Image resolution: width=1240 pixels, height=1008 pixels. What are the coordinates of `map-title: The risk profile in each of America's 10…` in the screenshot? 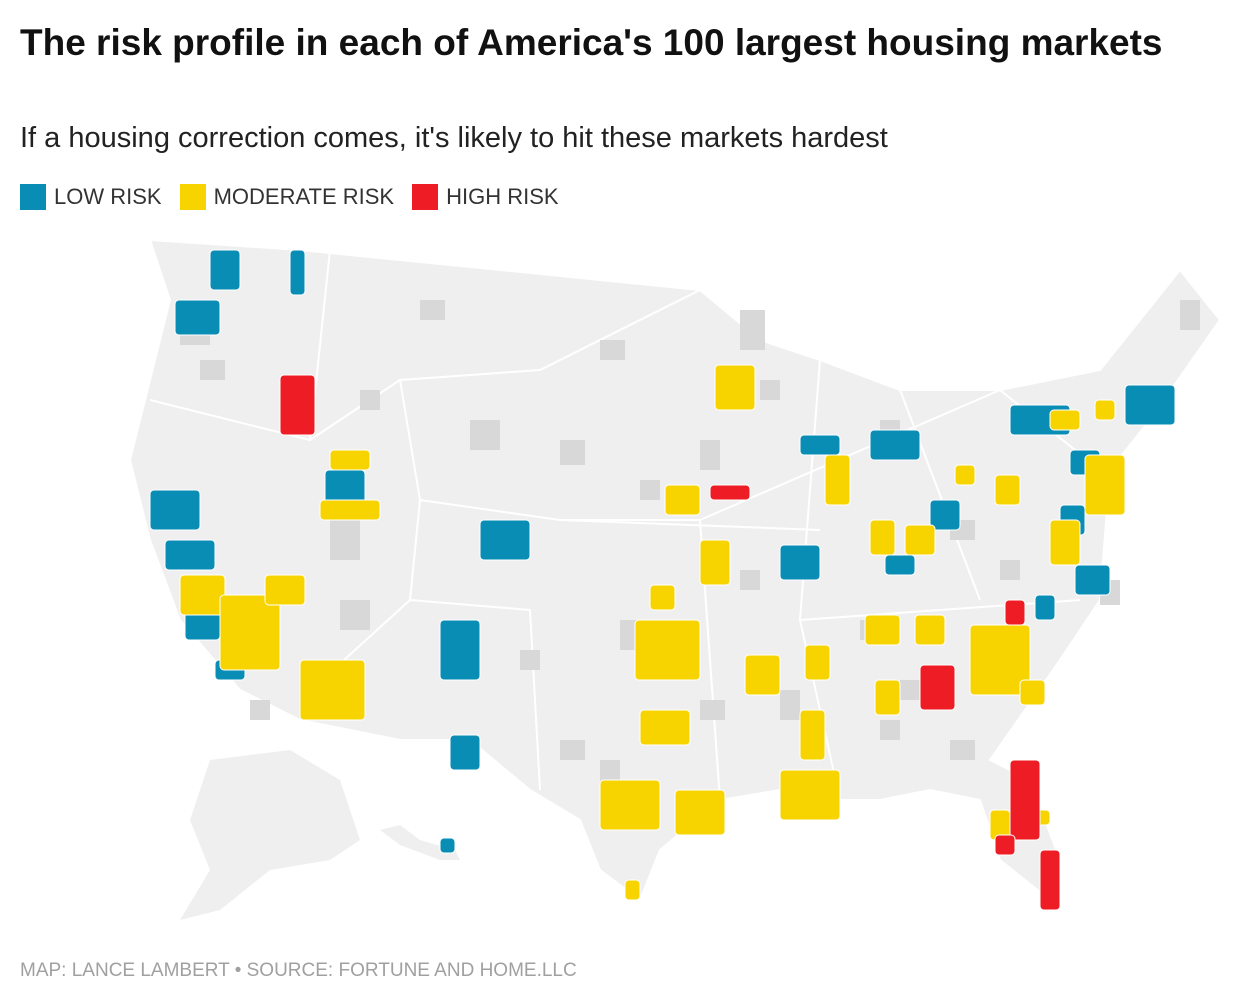 It's located at (591, 42).